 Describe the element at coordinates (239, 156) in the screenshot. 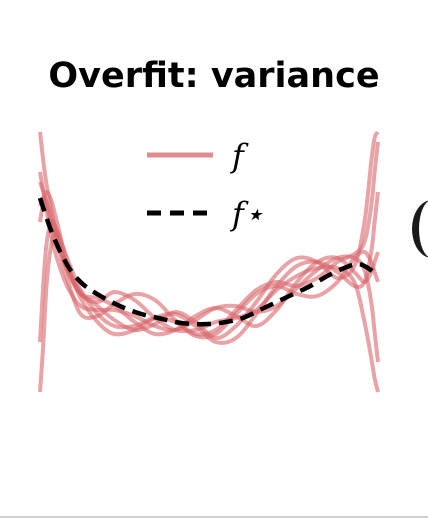

I see `legend-label-f: f` at that location.